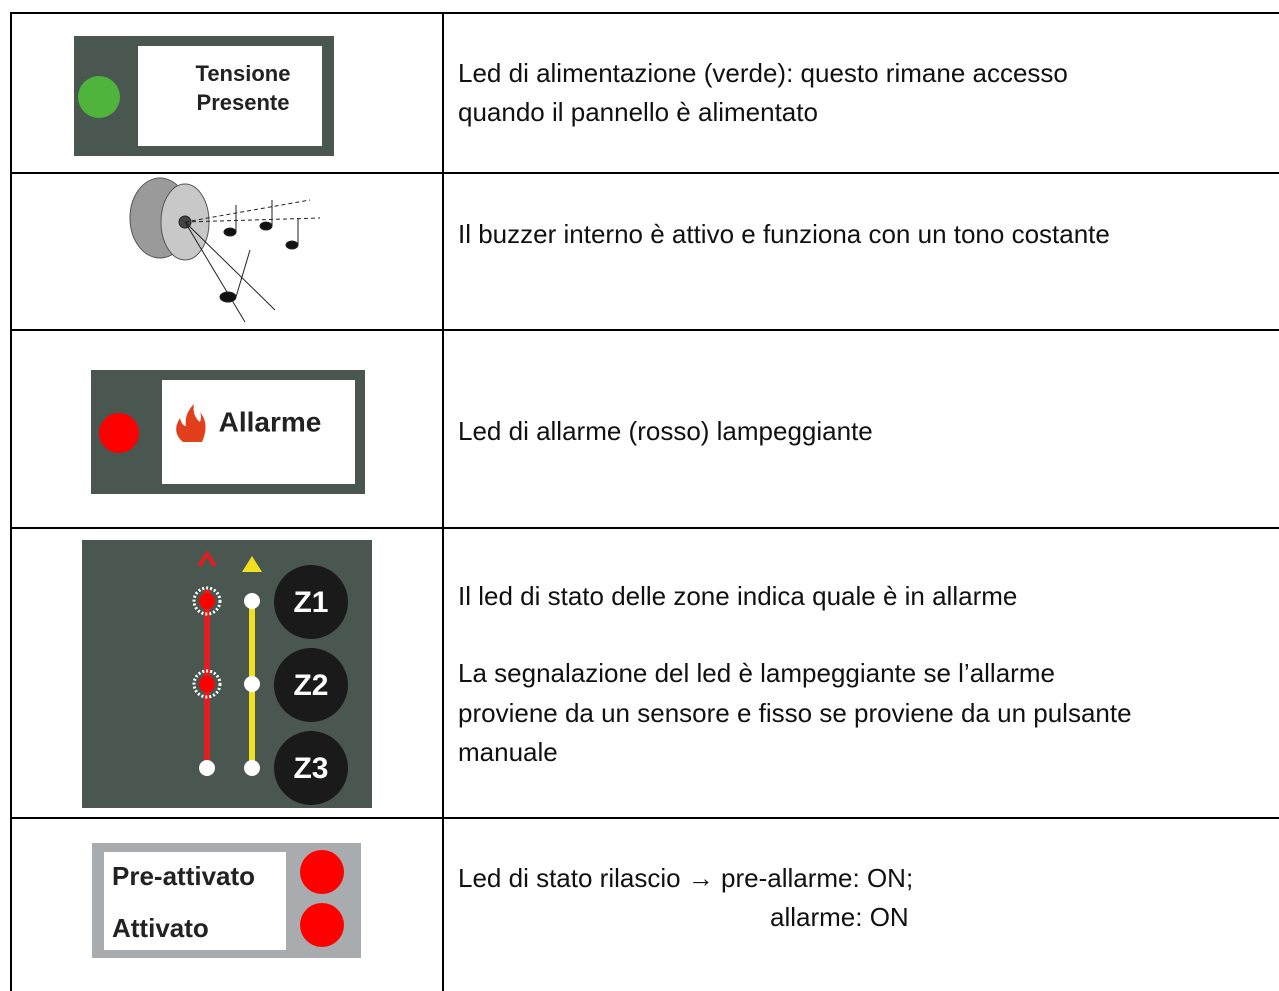  I want to click on description: allarme: ON, so click(839, 917).